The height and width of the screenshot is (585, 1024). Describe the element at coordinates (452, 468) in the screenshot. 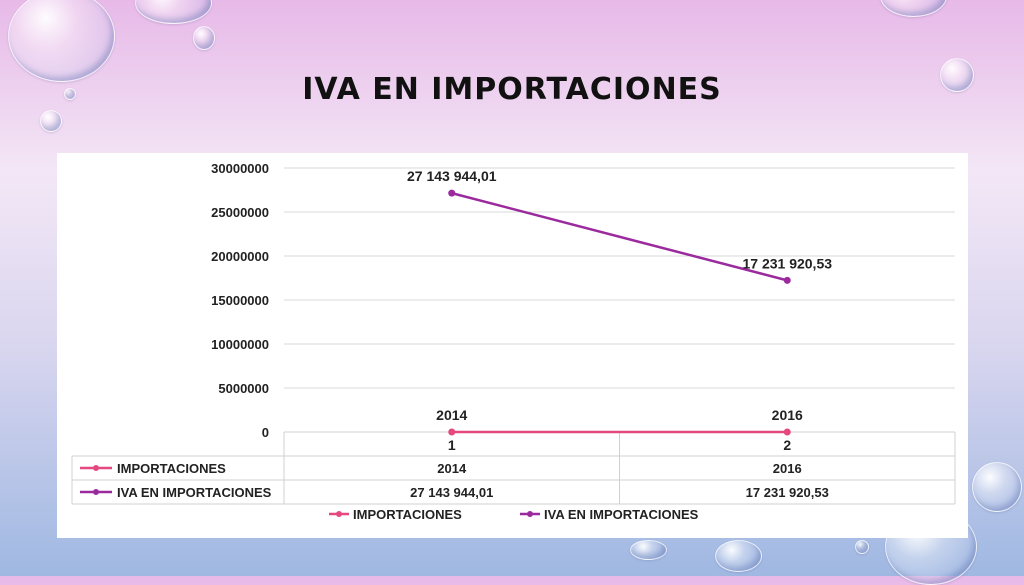

I see `table-cell: 2014` at that location.